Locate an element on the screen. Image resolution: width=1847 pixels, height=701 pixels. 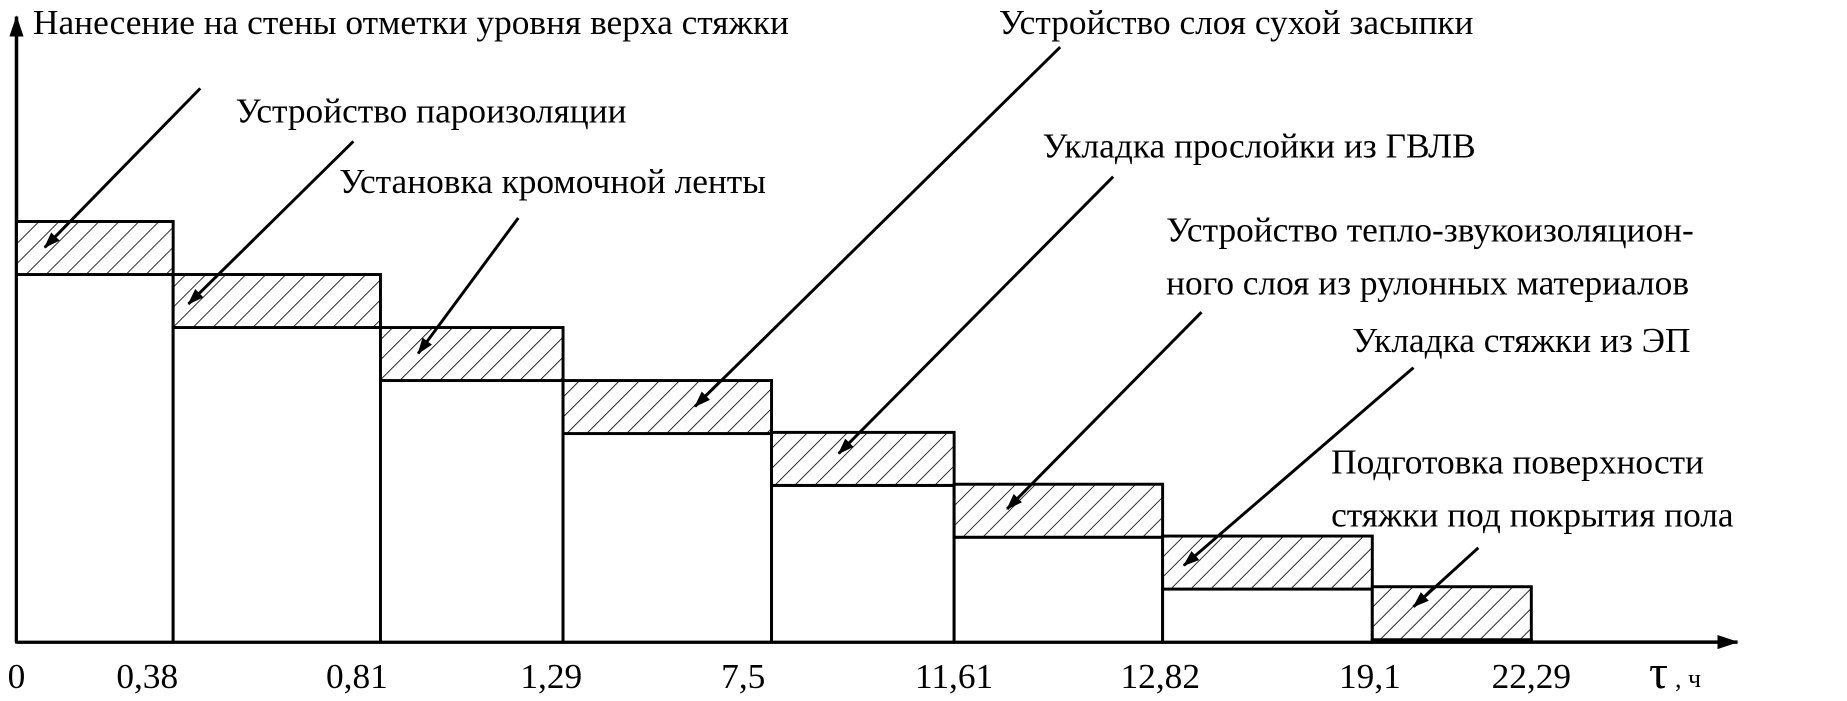
x-label: 19,1 is located at coordinates (1370, 676).